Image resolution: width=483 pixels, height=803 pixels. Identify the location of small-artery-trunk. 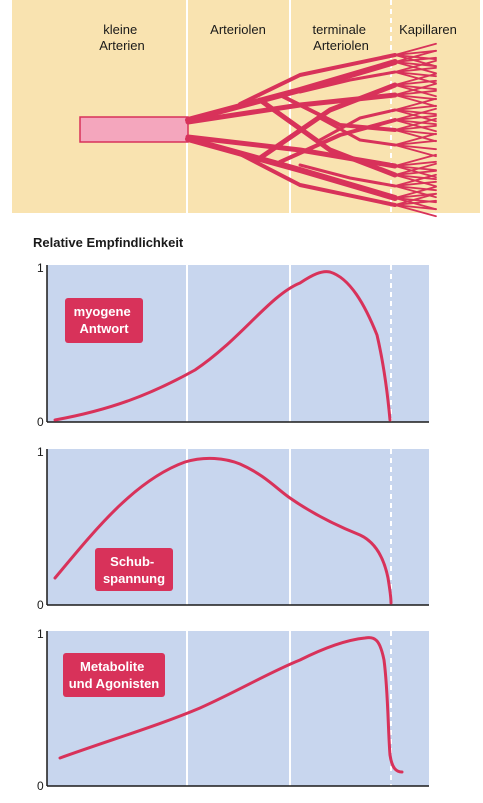
(134, 129).